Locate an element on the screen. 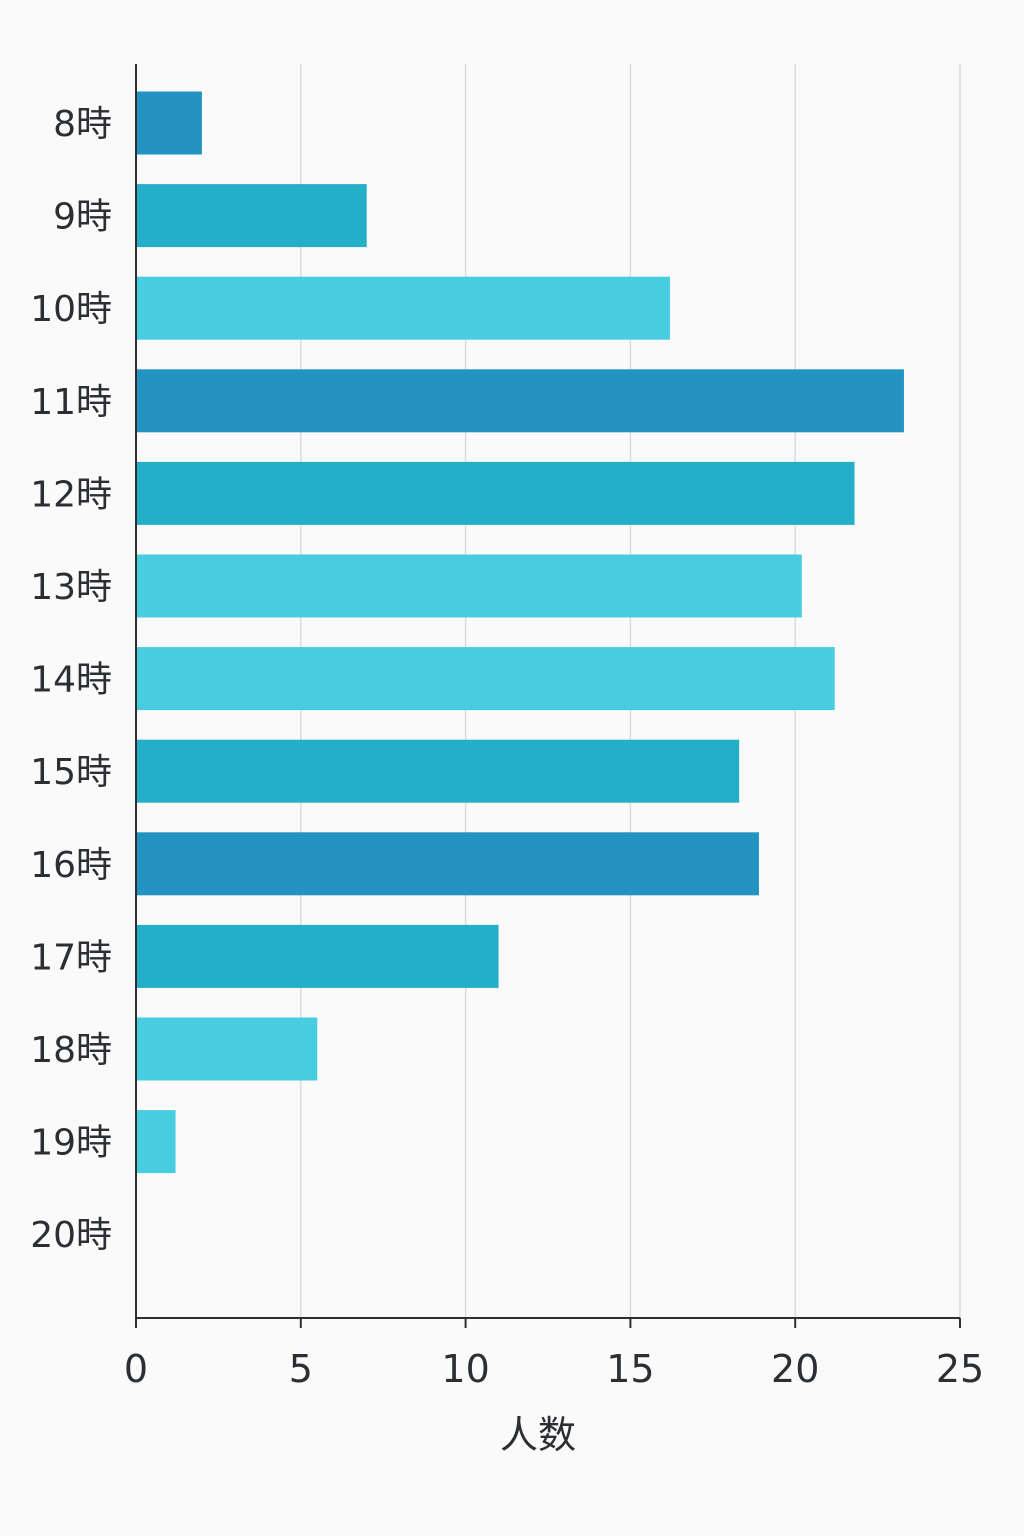  bar-8時 is located at coordinates (169, 123).